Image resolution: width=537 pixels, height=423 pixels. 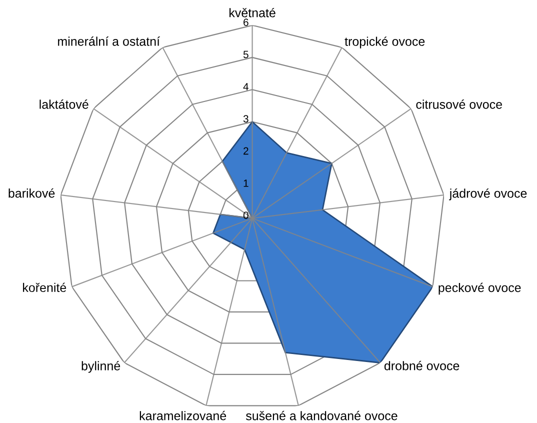 What do you see at coordinates (31, 193) in the screenshot?
I see `spoke-label: barikové` at bounding box center [31, 193].